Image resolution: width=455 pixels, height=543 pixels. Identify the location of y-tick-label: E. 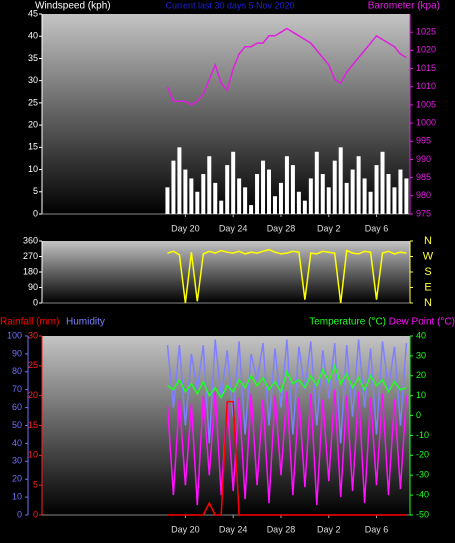
(427, 287).